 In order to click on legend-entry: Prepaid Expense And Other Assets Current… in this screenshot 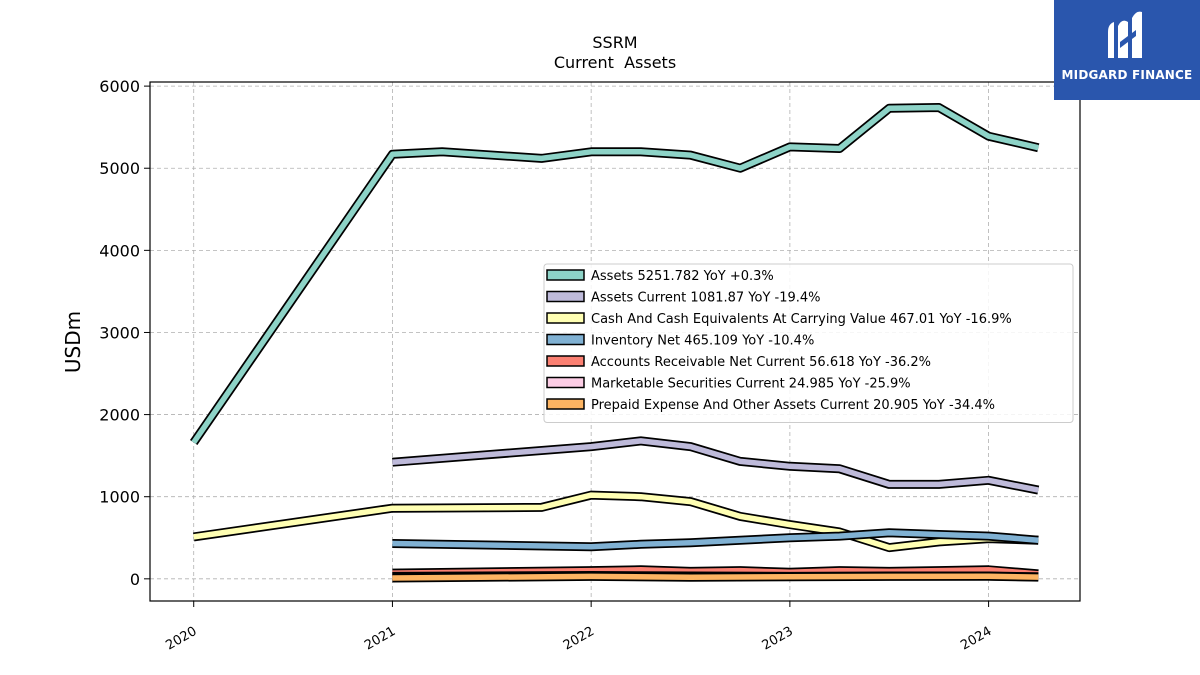, I will do `click(793, 405)`.